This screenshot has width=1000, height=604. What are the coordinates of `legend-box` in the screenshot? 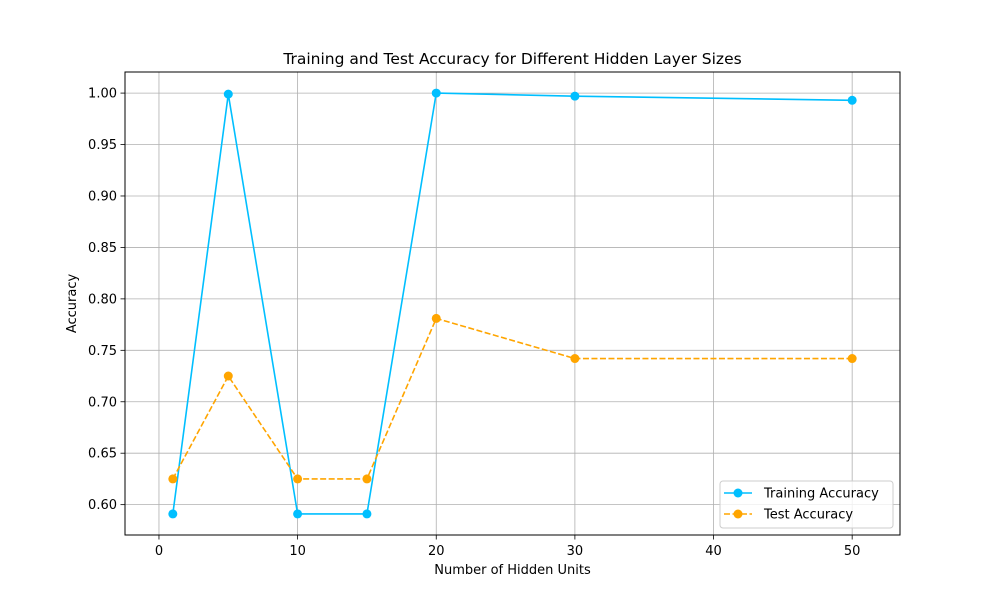 It's located at (806, 504).